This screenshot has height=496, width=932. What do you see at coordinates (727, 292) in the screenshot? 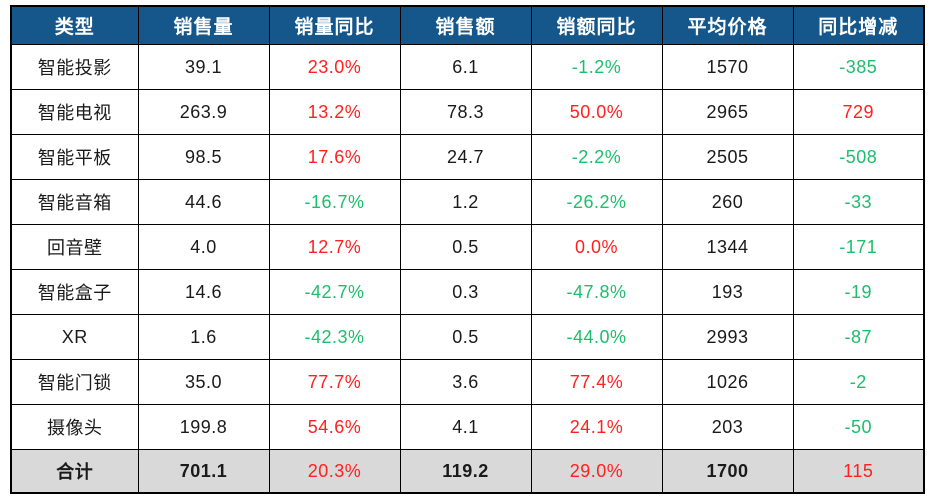
I see `table-cell: 193` at bounding box center [727, 292].